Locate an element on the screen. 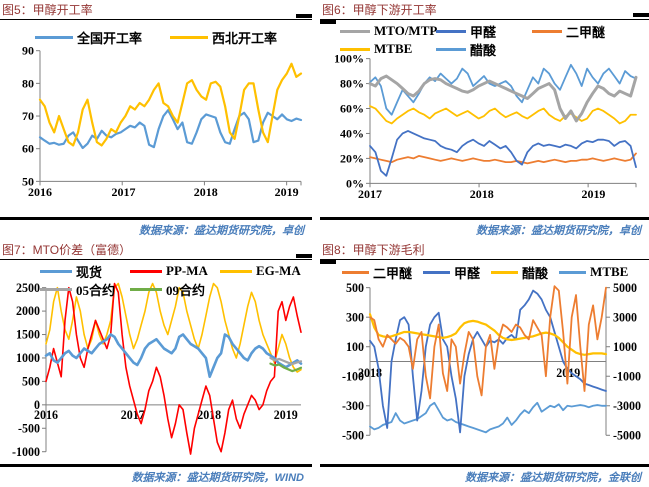  figure-7-legend: 现货 PP-MA EG-MA 05合约 09合约 is located at coordinates (175, 280).